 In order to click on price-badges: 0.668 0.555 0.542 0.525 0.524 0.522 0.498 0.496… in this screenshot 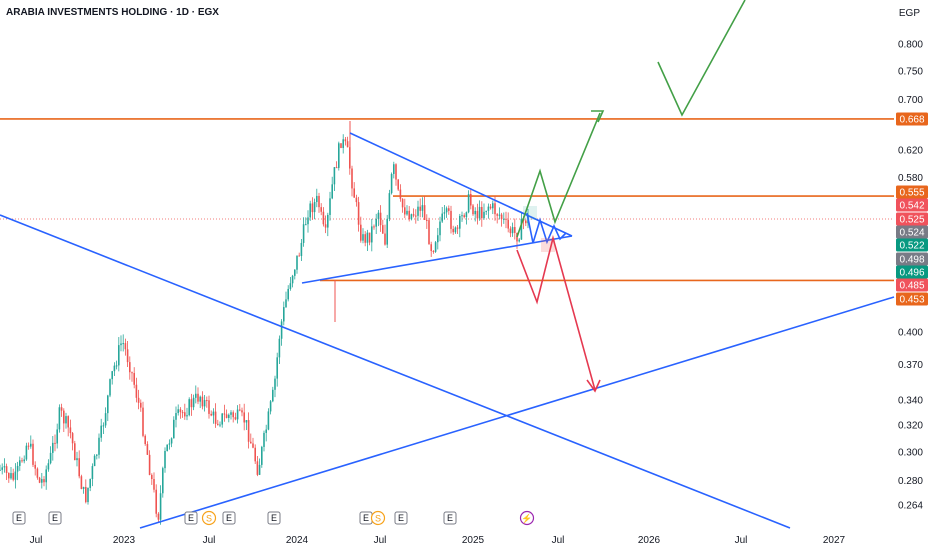, I will do `click(912, 209)`.